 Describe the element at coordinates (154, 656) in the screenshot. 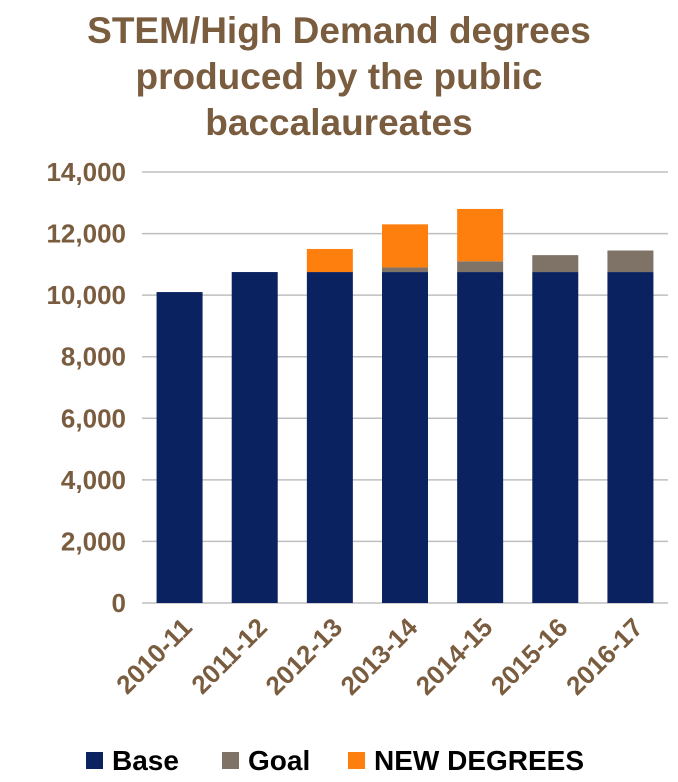

I see `x-tick-label: 2010-11` at that location.